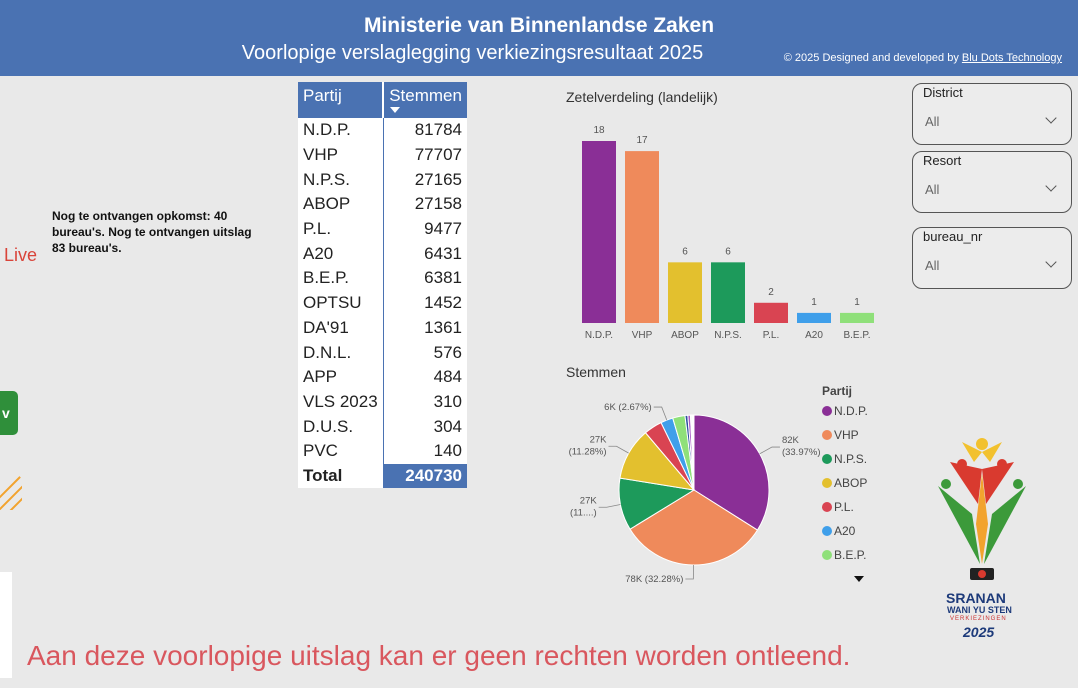  I want to click on table-row: P.L. 9477, so click(382, 229).